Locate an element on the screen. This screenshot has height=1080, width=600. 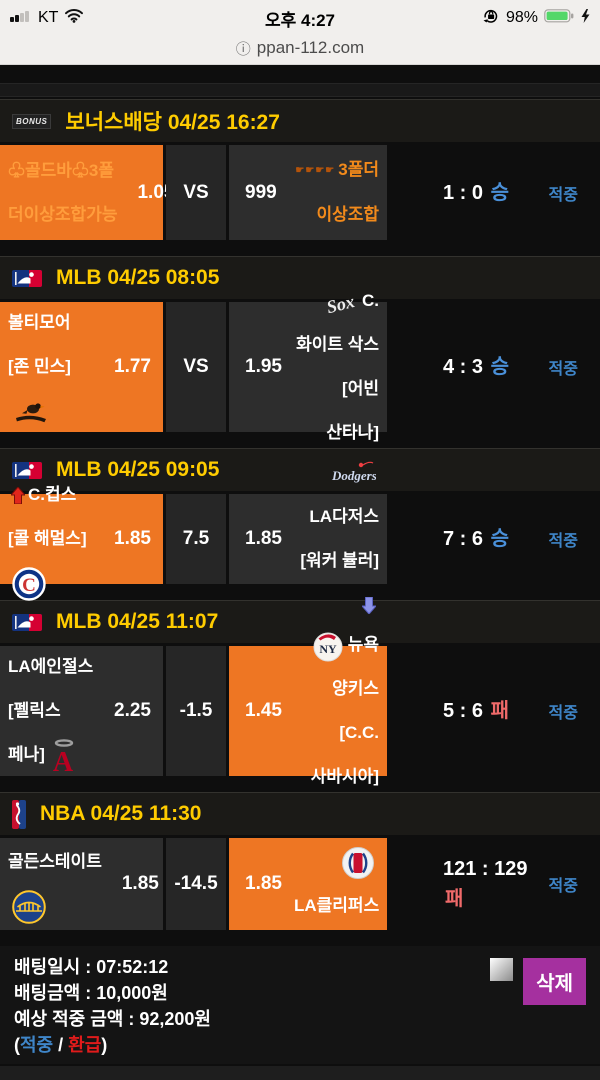
section-header: BONUS 보너스배당 04/25 16:27 is located at coordinates (300, 120).